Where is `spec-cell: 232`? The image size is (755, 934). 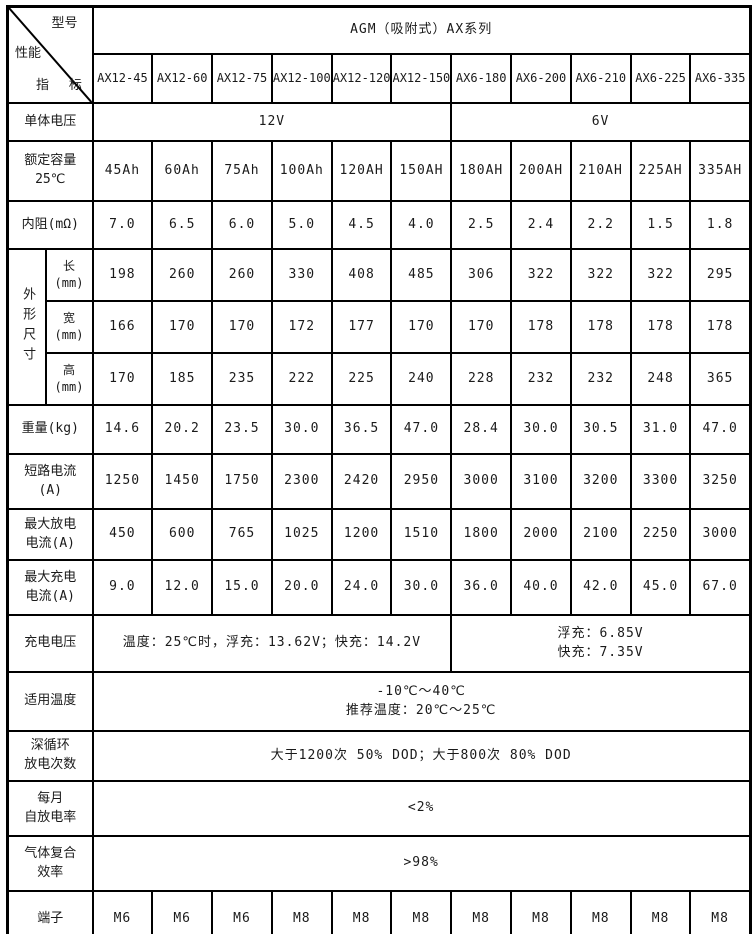
spec-cell: 232 is located at coordinates (600, 379).